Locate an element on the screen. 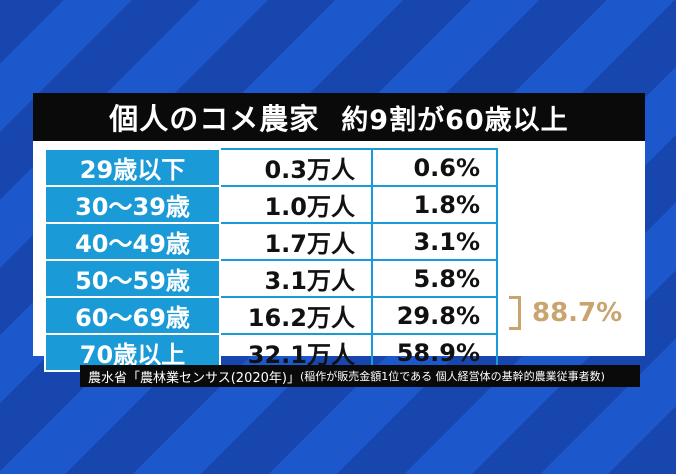 Image resolution: width=676 pixels, height=474 pixels. age-cell: 40〜49歳 is located at coordinates (132, 241).